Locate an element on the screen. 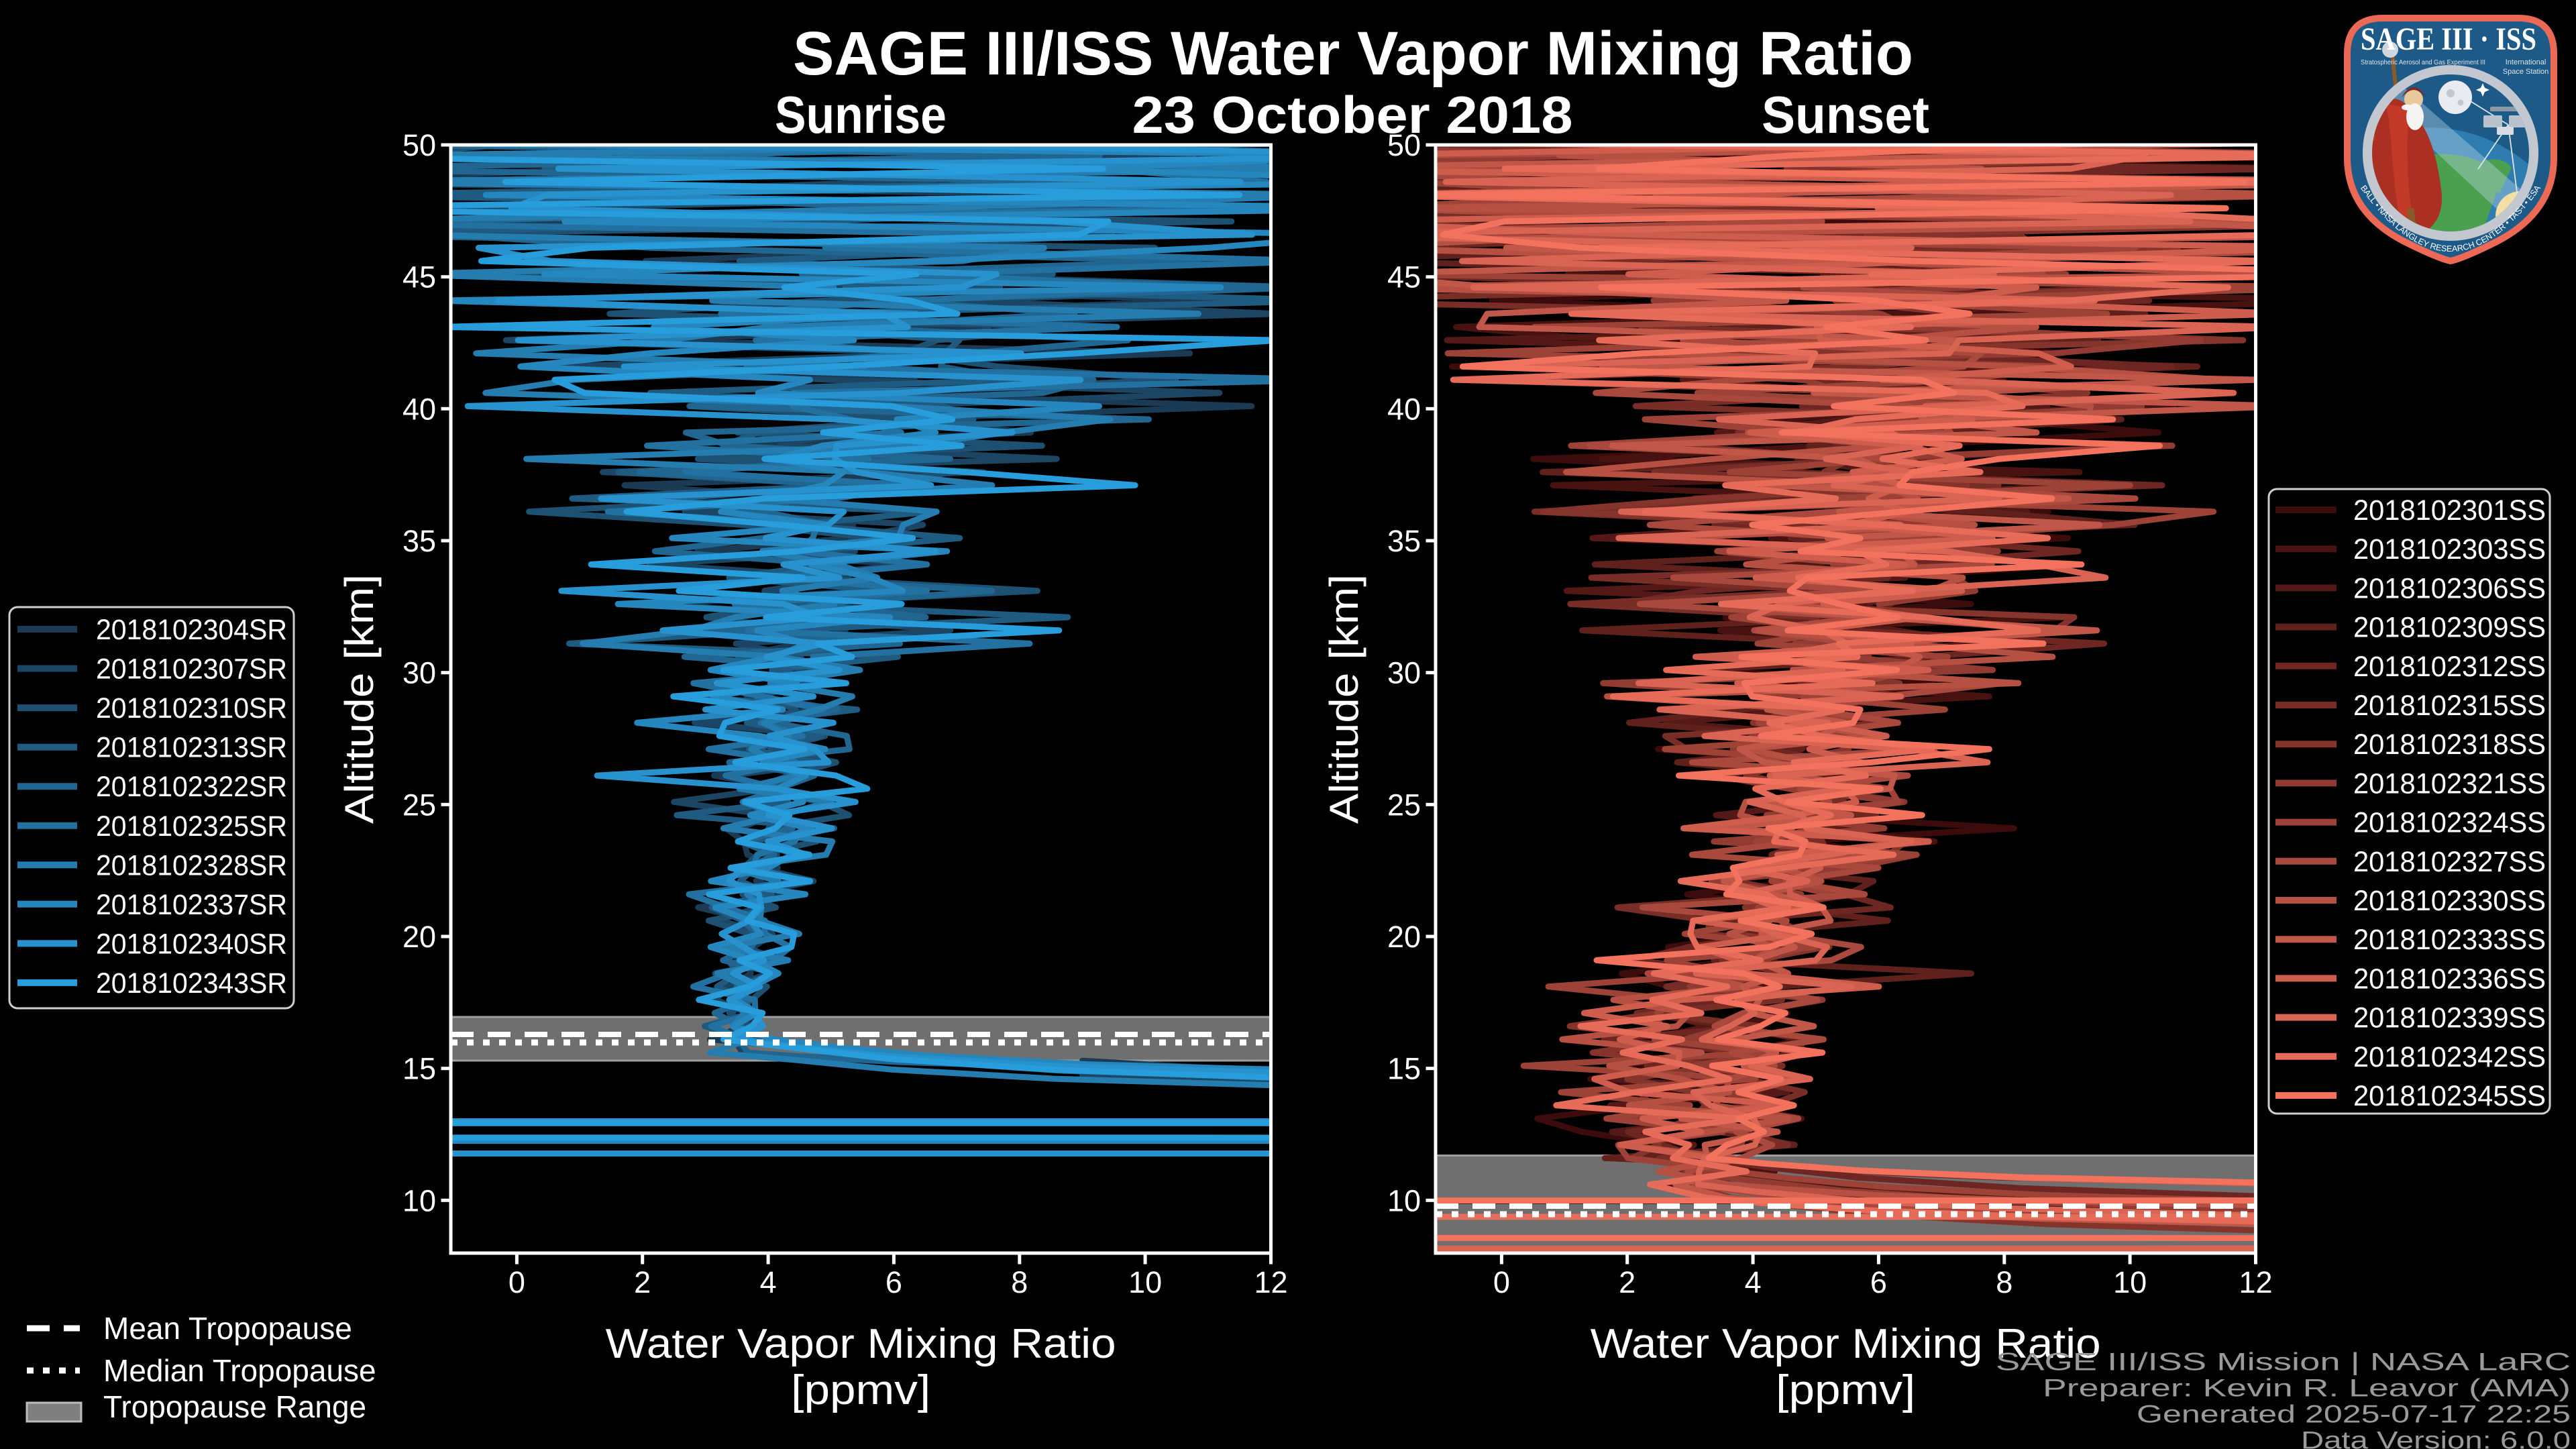 The width and height of the screenshot is (2576, 1449). svg-text: 2018102327SS is located at coordinates (2449, 862).